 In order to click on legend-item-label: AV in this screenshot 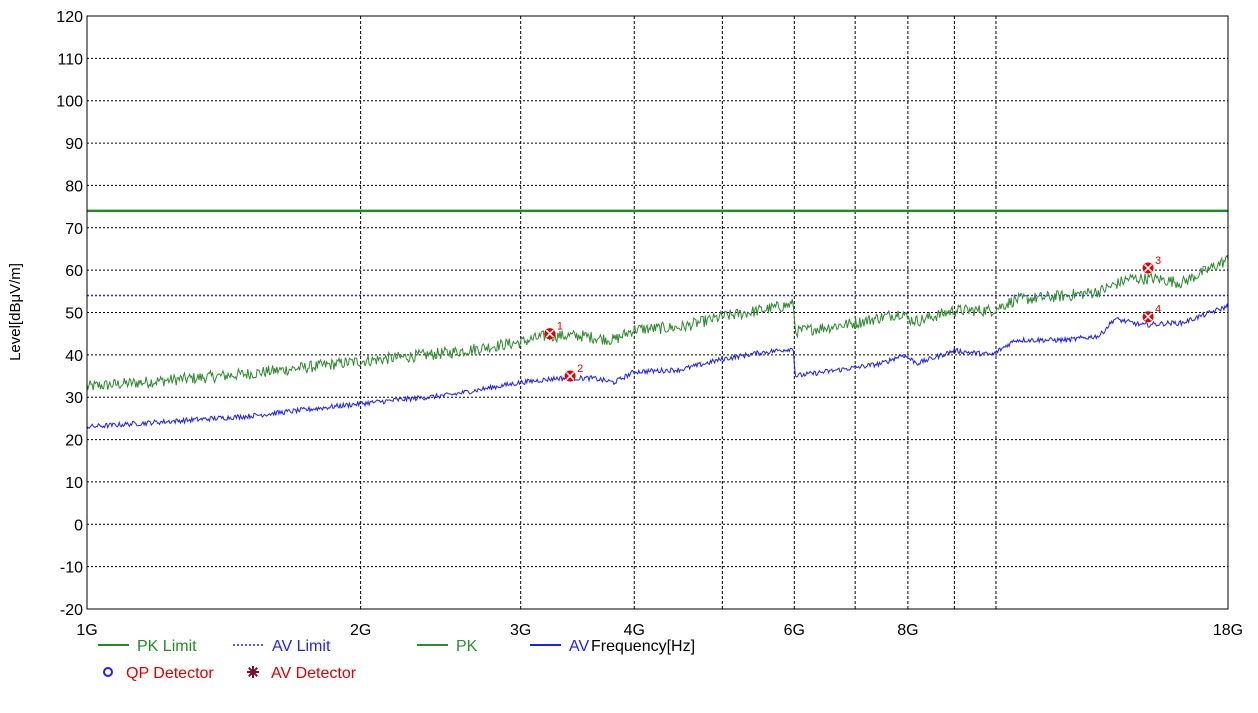, I will do `click(579, 646)`.